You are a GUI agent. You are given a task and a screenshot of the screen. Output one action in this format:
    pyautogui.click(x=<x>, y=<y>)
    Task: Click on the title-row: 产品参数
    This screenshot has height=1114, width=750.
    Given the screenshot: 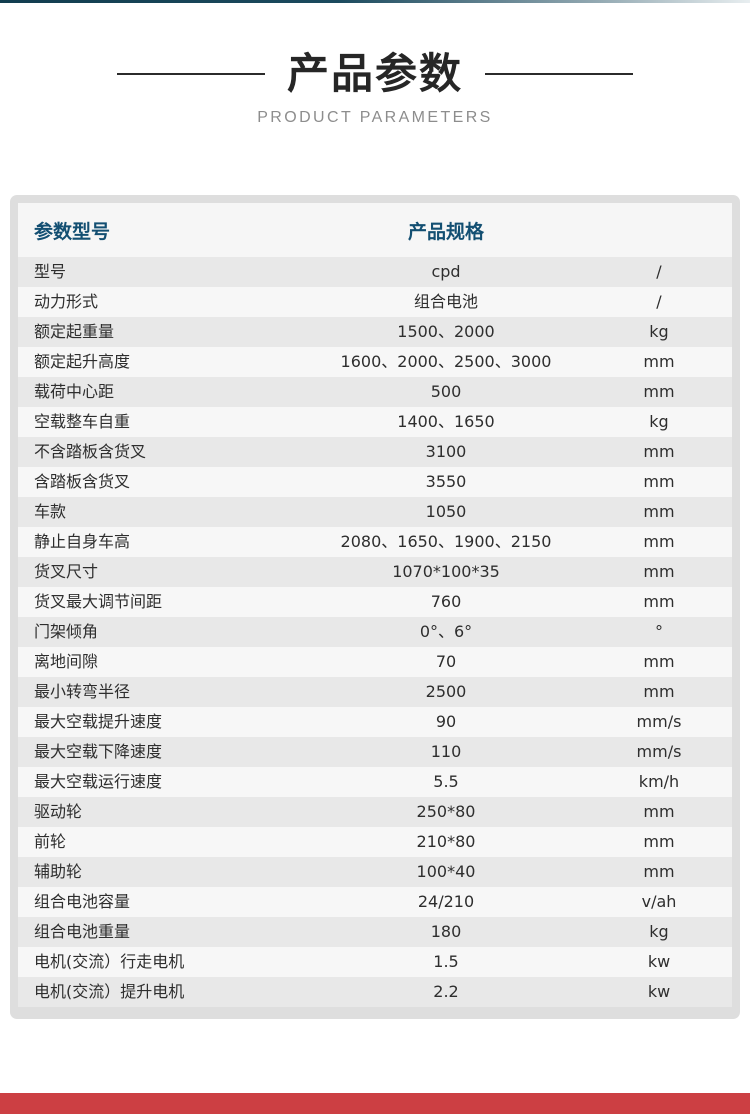 What is the action you would take?
    pyautogui.click(x=375, y=73)
    